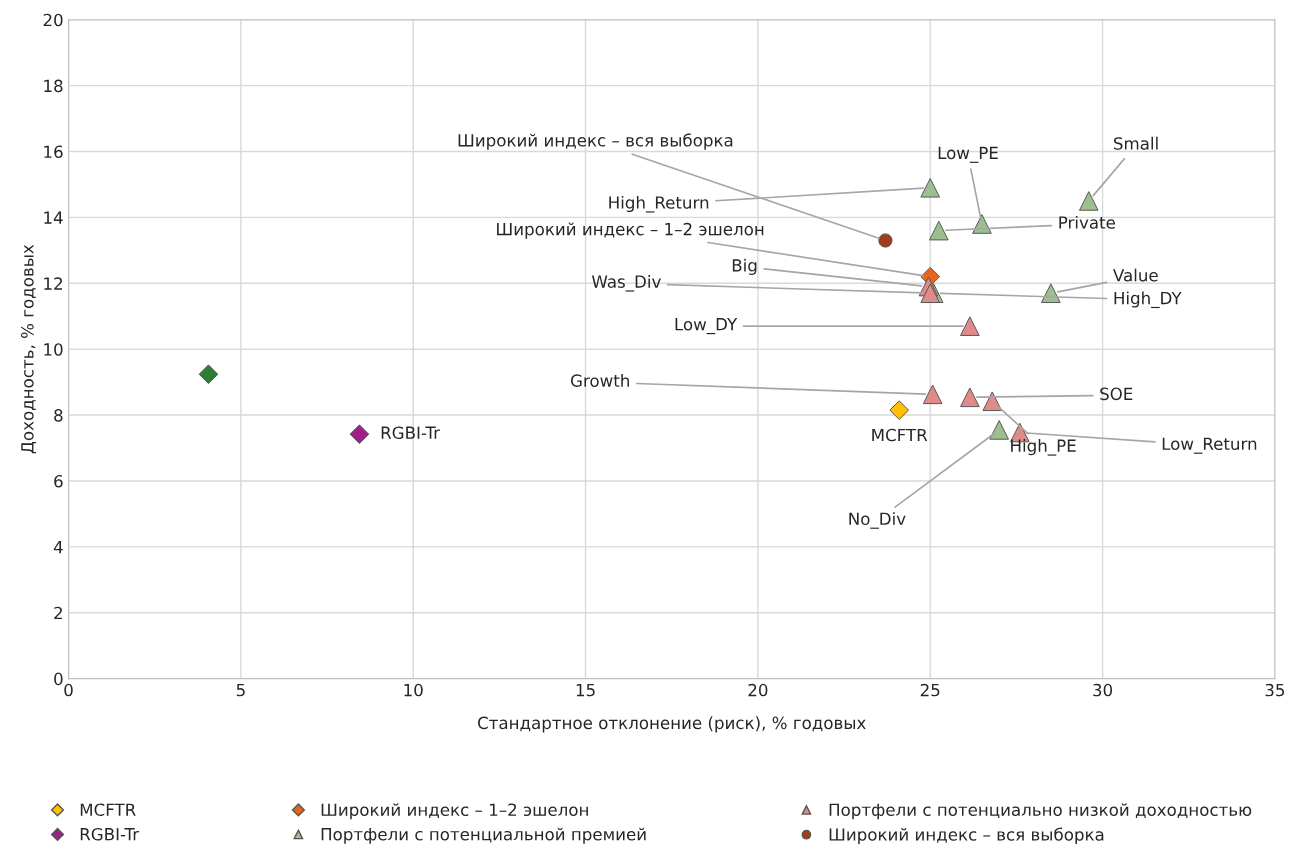 The image size is (1293, 859). What do you see at coordinates (58, 613) in the screenshot?
I see `y-tick-label: 2` at bounding box center [58, 613].